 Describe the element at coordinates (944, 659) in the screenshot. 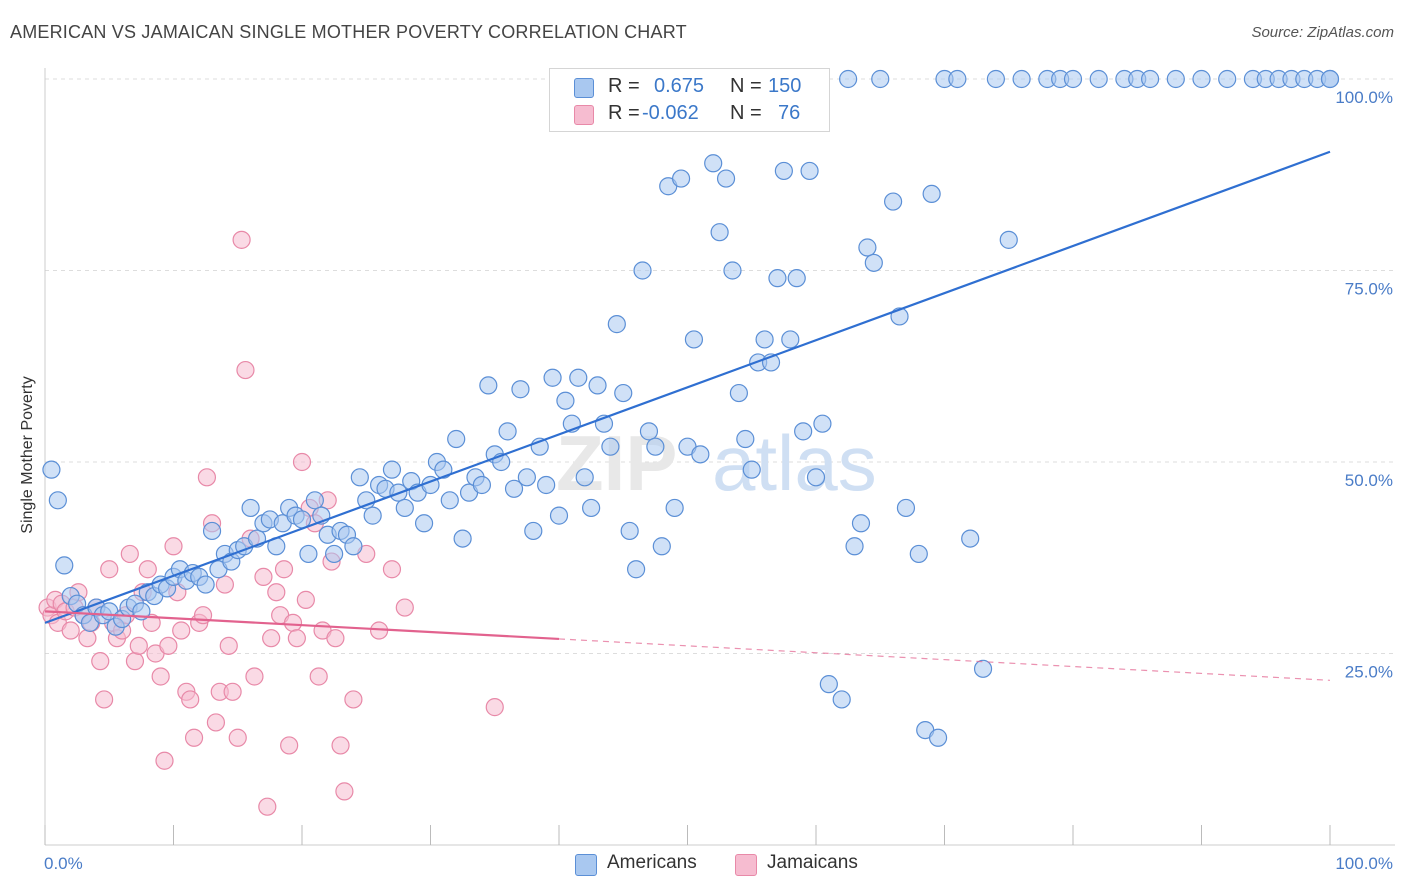

I see `jamaicans-trend-extension` at that location.